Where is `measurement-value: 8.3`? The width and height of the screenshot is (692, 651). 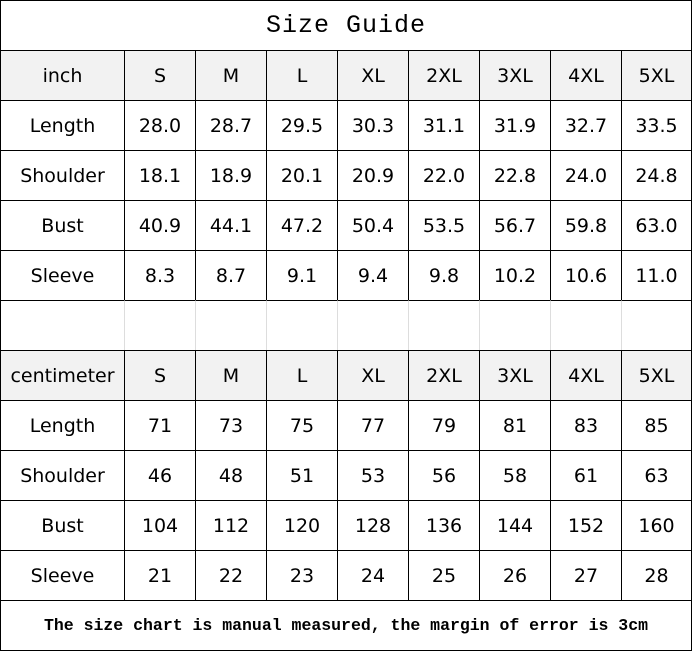 measurement-value: 8.3 is located at coordinates (159, 275).